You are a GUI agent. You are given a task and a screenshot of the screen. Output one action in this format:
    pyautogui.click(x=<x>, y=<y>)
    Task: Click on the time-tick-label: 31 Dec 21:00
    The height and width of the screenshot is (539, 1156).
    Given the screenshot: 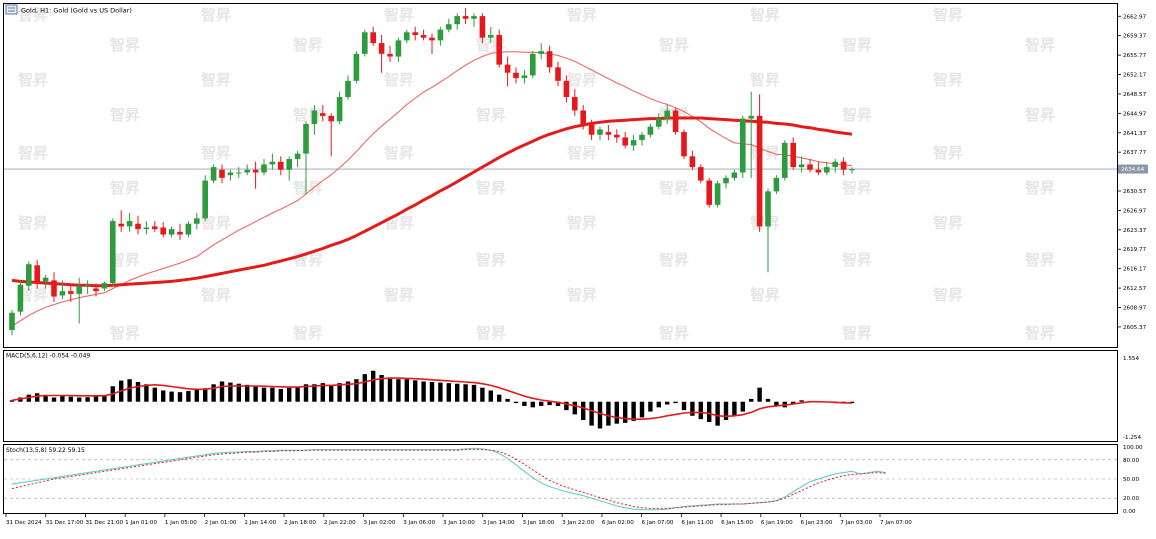 What is the action you would take?
    pyautogui.click(x=104, y=523)
    